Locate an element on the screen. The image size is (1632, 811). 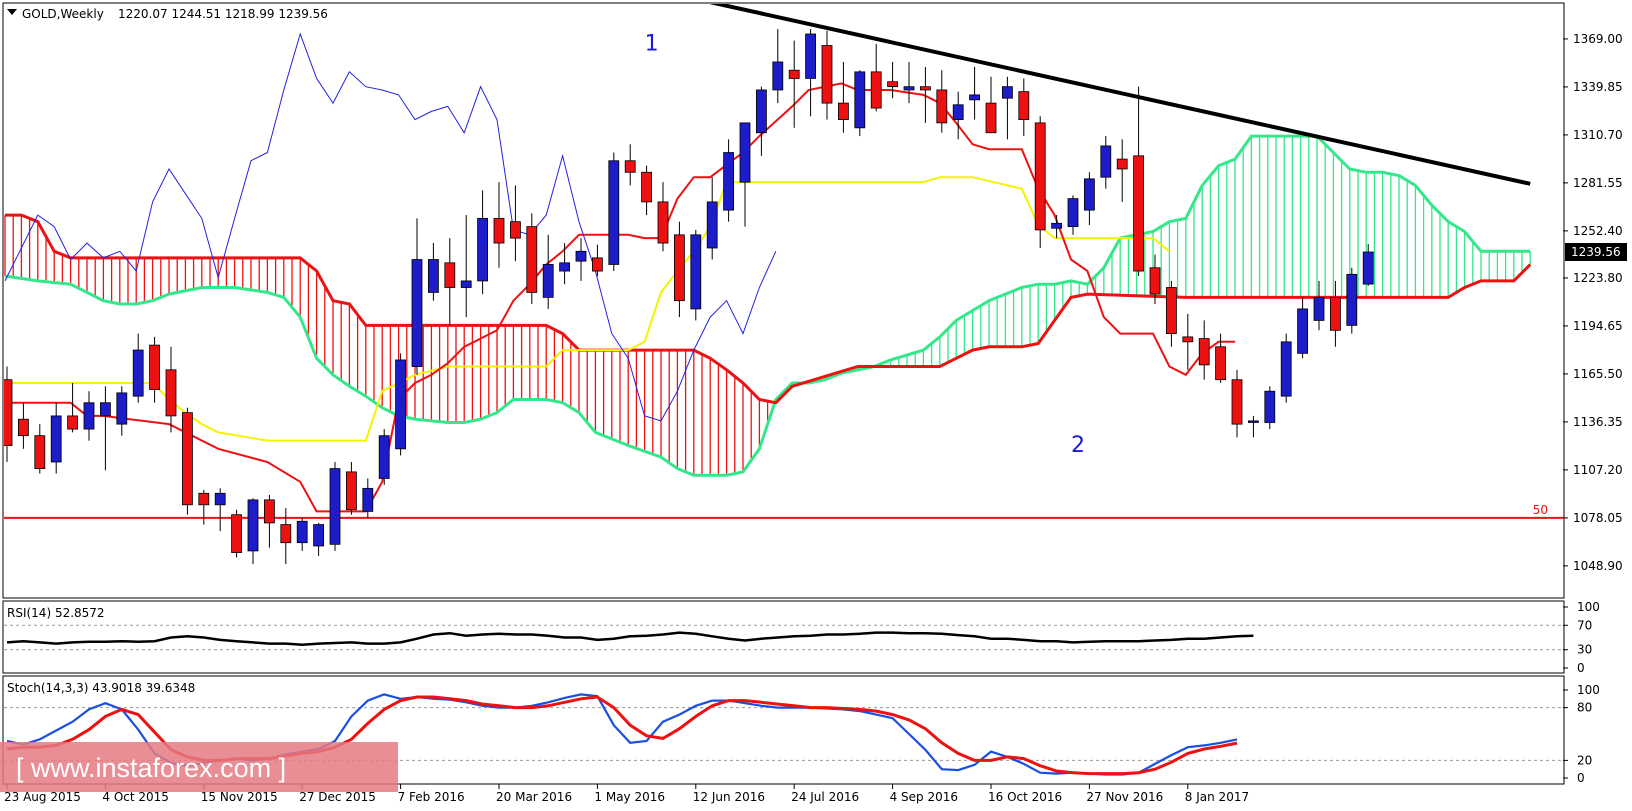
level-50-label: 50 is located at coordinates (1540, 510).